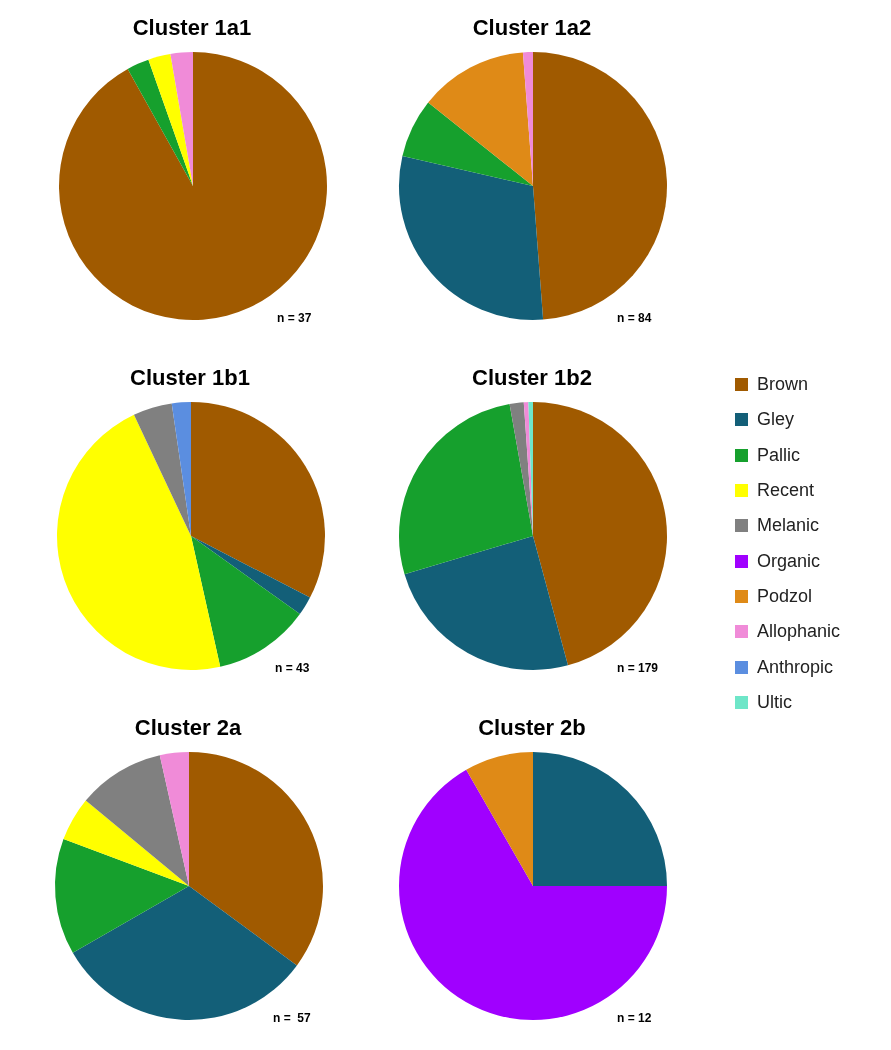 Image resolution: width=891 pixels, height=1050 pixels. Describe the element at coordinates (190, 378) in the screenshot. I see `chart-title: Cluster 1b1` at that location.